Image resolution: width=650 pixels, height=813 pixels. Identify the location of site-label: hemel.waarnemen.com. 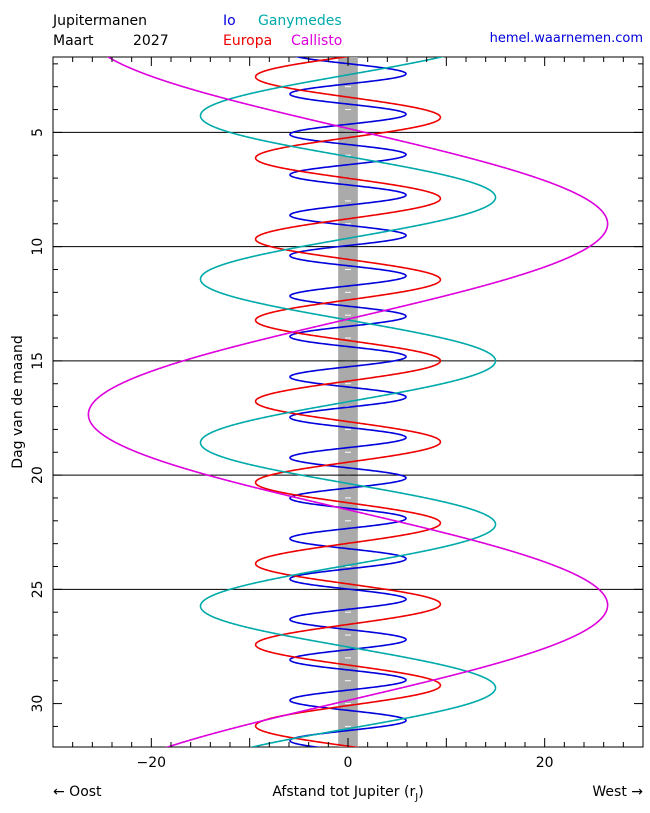
(566, 38).